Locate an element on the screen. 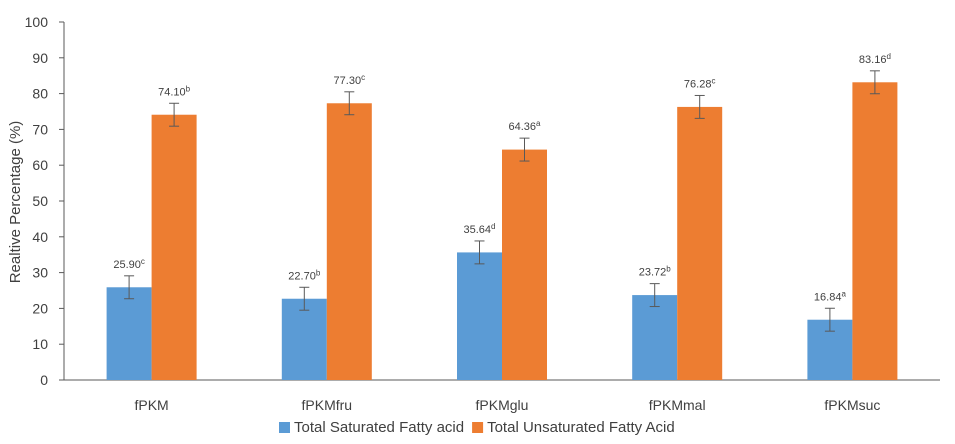 The width and height of the screenshot is (955, 444). legend-item: Total Unsaturated Fatty Acid is located at coordinates (573, 427).